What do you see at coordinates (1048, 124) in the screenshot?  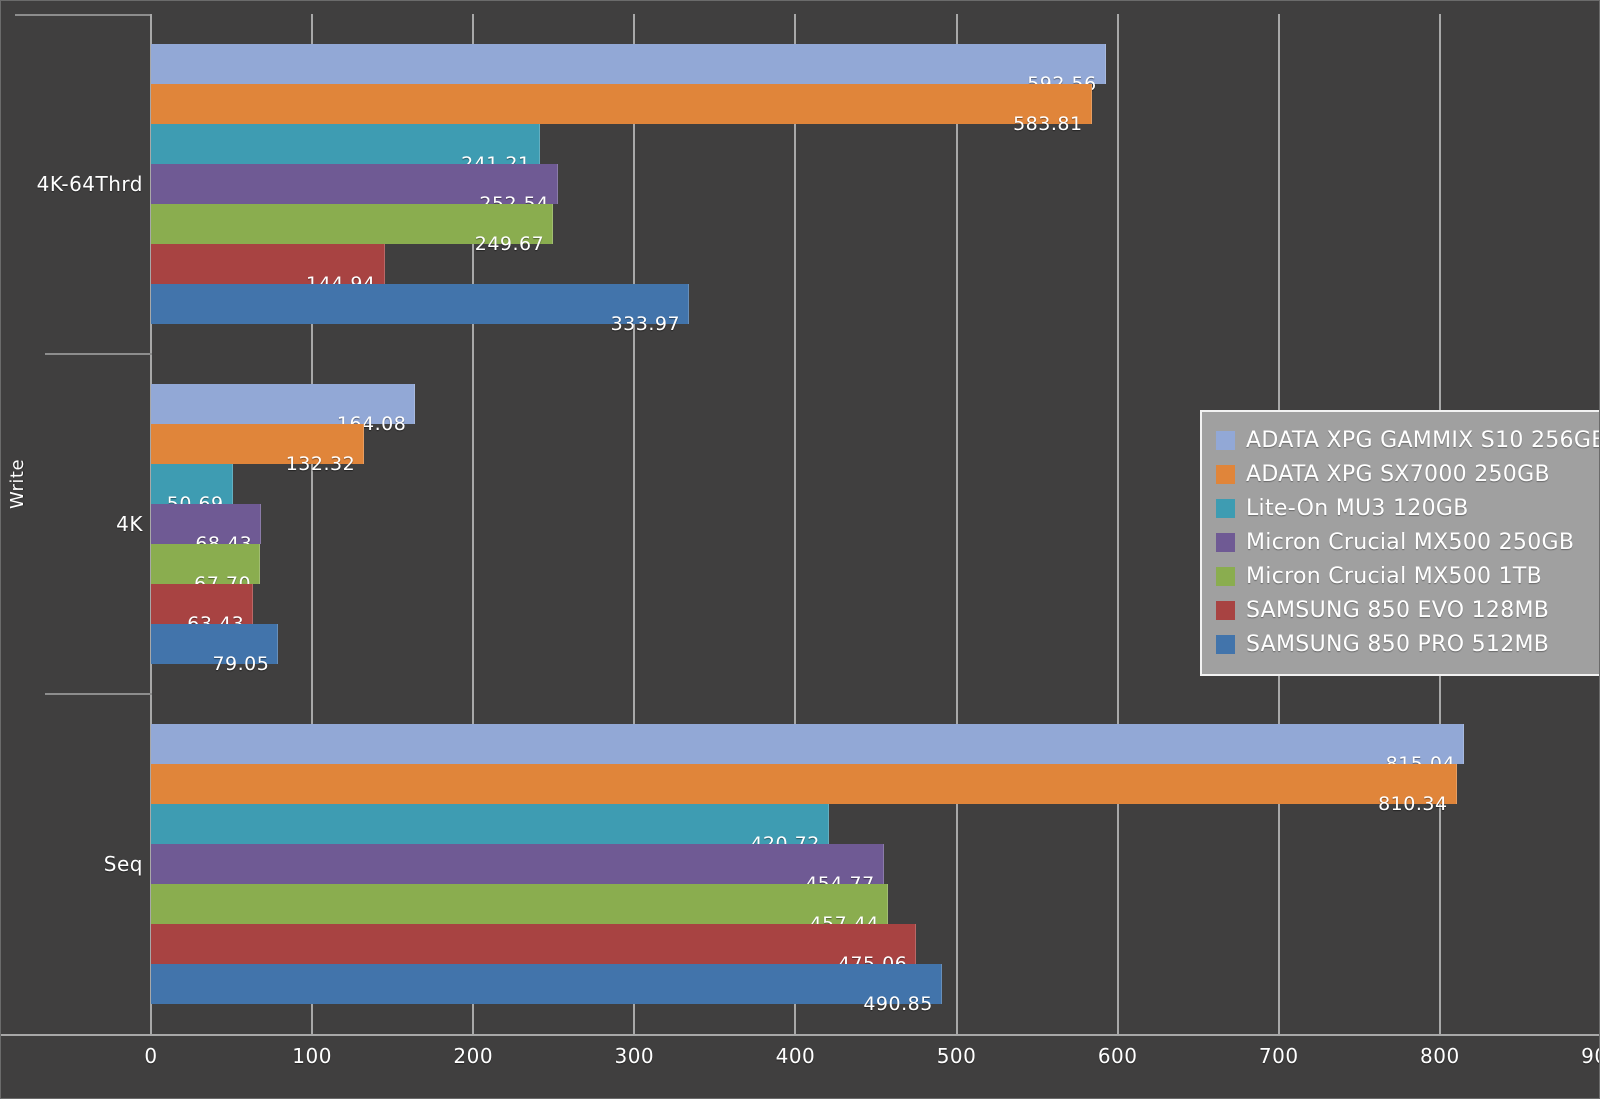 I see `bar-value-label: 583.81` at bounding box center [1048, 124].